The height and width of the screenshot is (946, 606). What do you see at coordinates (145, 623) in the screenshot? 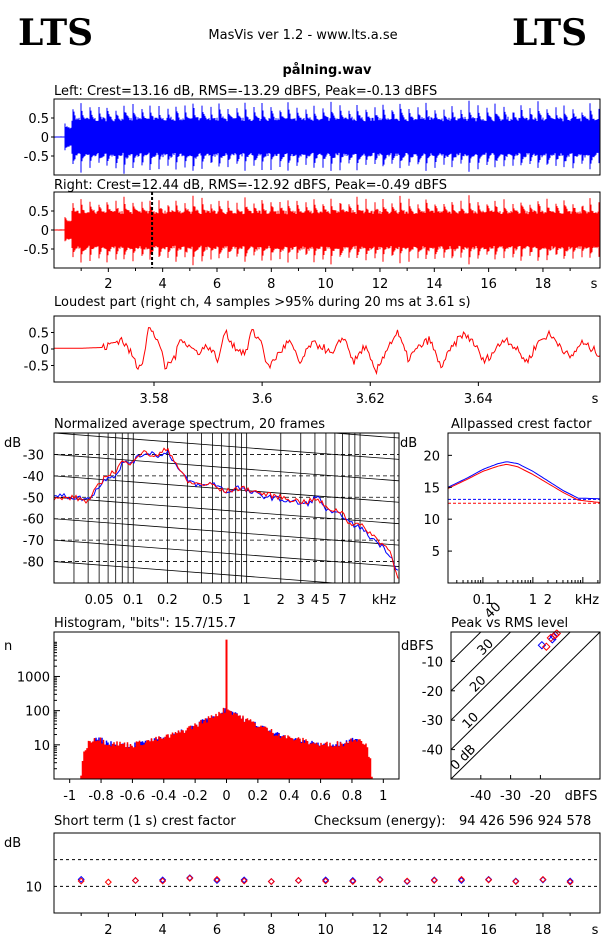
I see `histogram-title: Histogram, "bits": 15.7/15.7` at bounding box center [145, 623].